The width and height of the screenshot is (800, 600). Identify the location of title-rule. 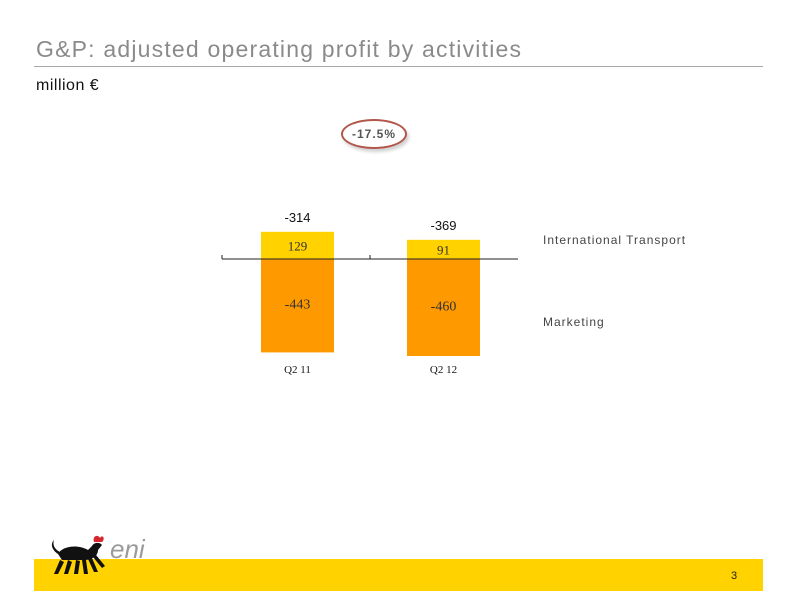
(398, 66).